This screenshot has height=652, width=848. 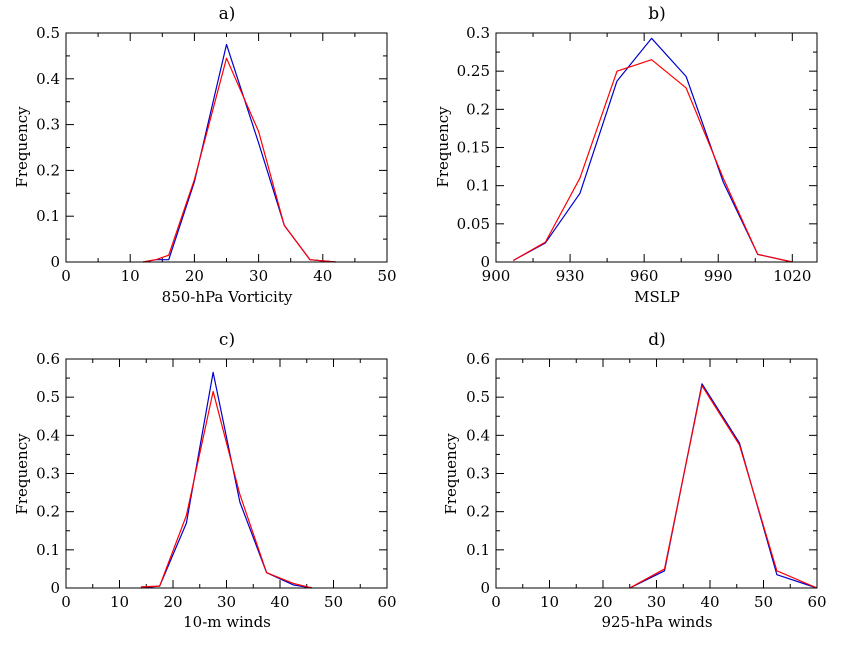 I want to click on panel-d-xtick-label: 10, so click(x=549, y=602).